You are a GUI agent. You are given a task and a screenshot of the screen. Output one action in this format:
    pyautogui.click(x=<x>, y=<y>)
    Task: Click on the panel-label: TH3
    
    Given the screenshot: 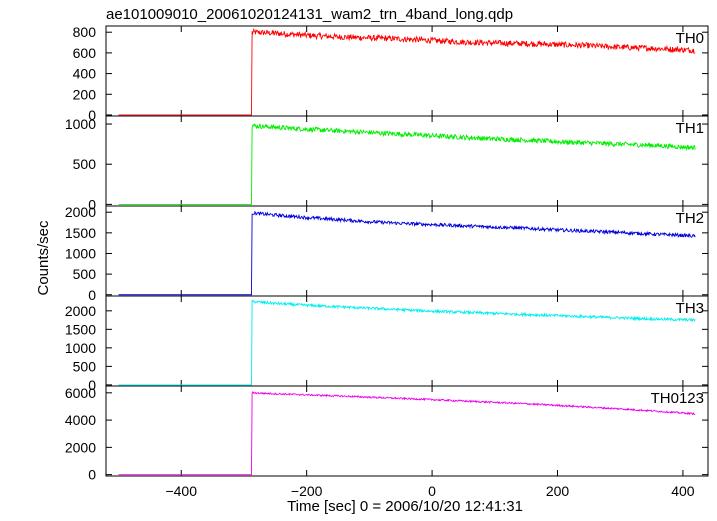 What is the action you would take?
    pyautogui.click(x=690, y=308)
    